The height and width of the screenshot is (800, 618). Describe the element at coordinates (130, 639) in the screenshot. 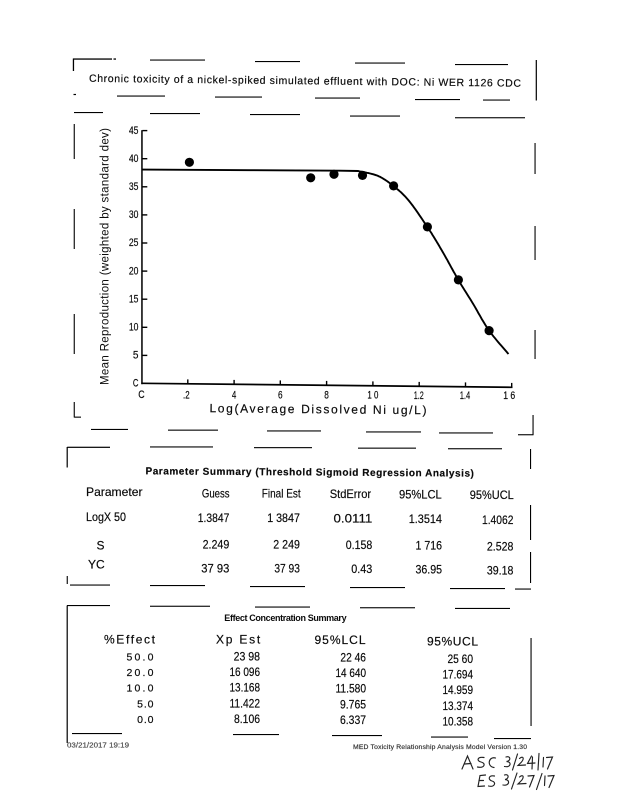

I see `svg-text: %Effect` at that location.